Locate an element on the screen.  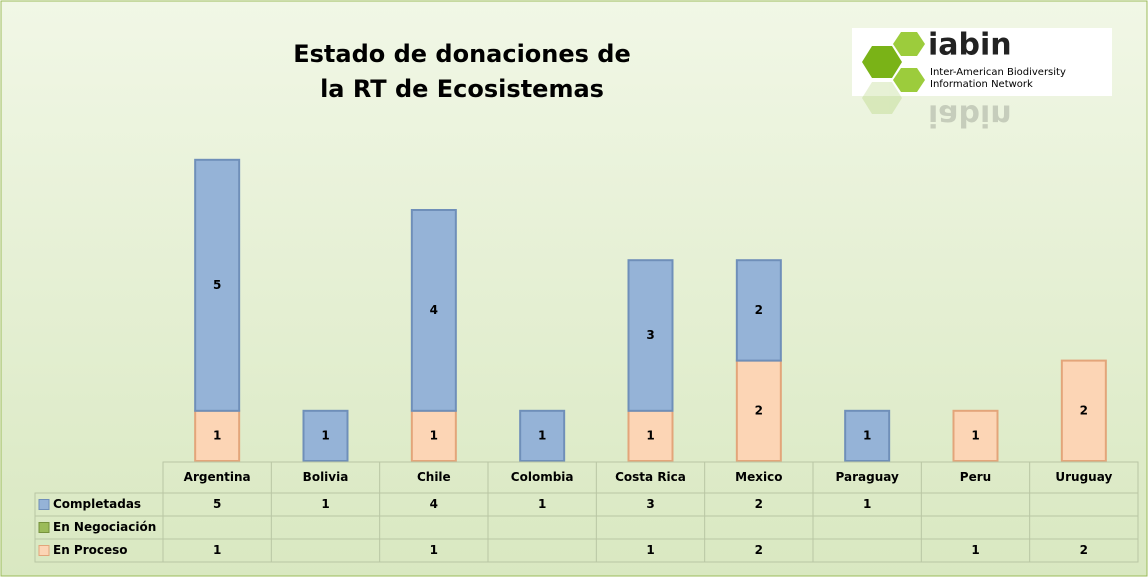
x-tick-label: Argentina is located at coordinates (217, 477).